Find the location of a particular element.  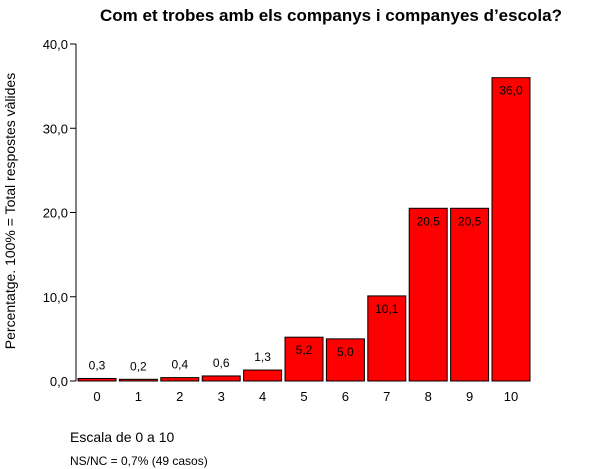

x-tick-label: 2 is located at coordinates (179, 396).